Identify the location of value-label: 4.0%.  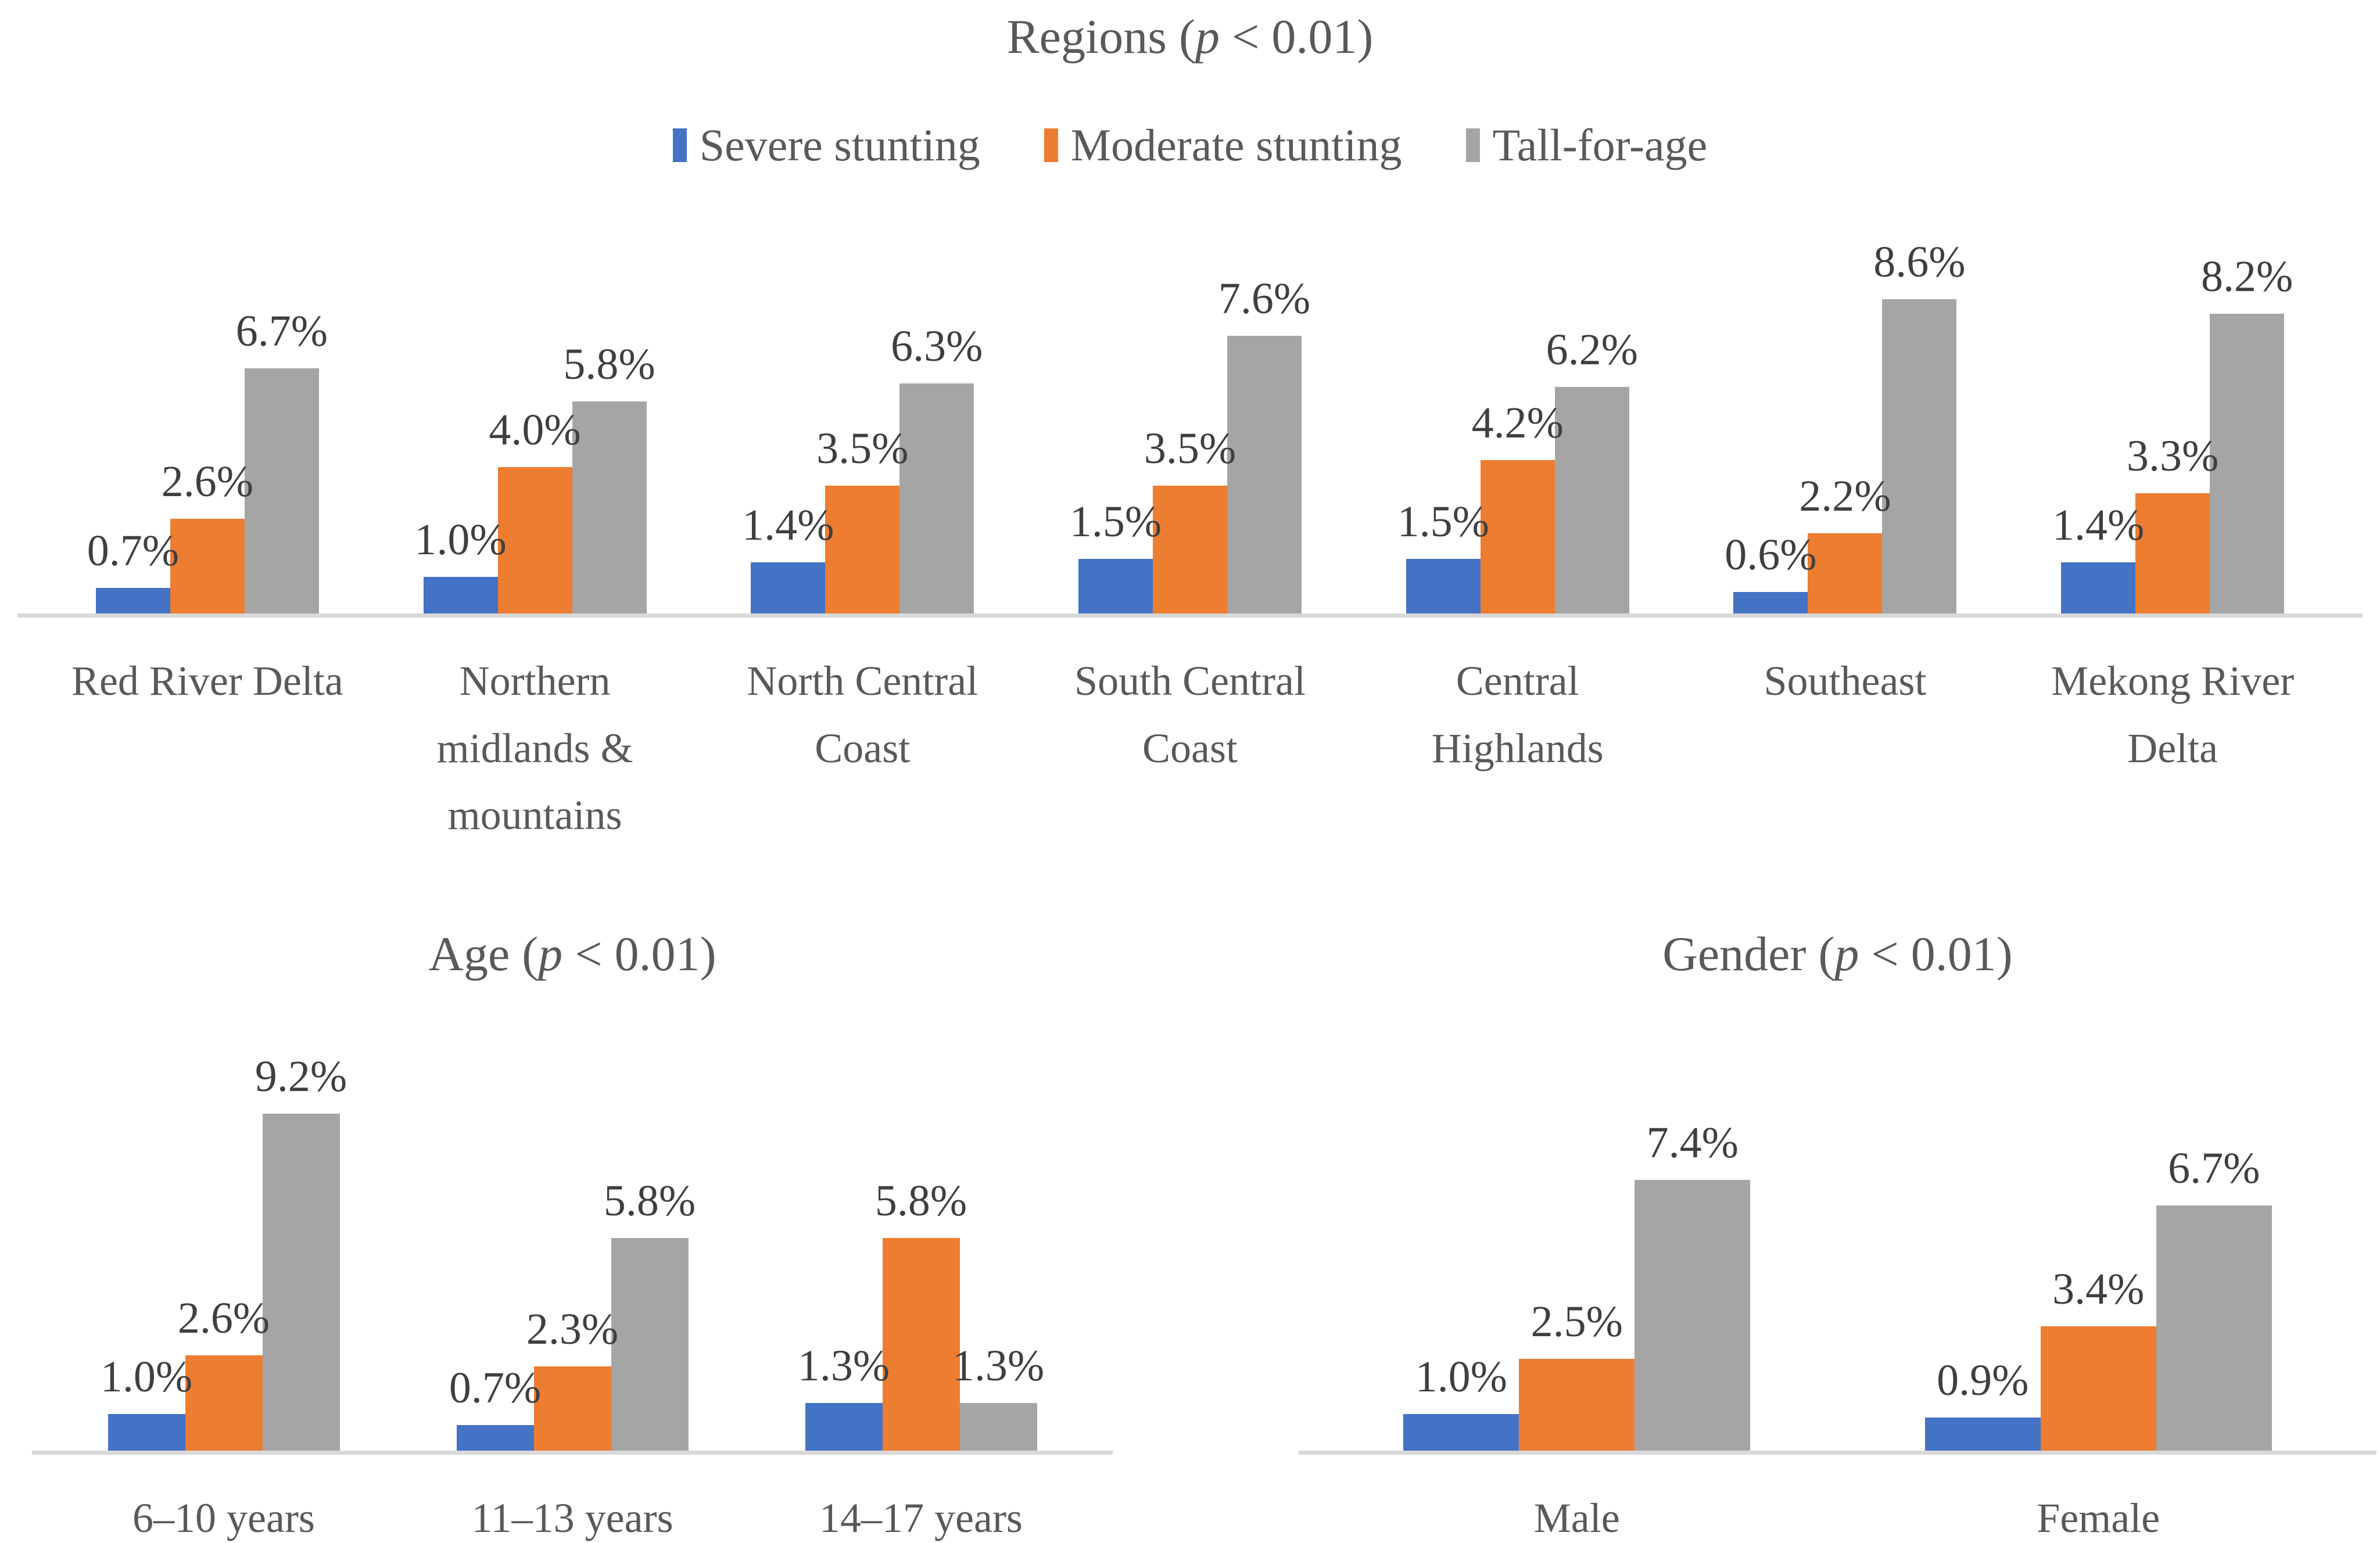
(535, 430).